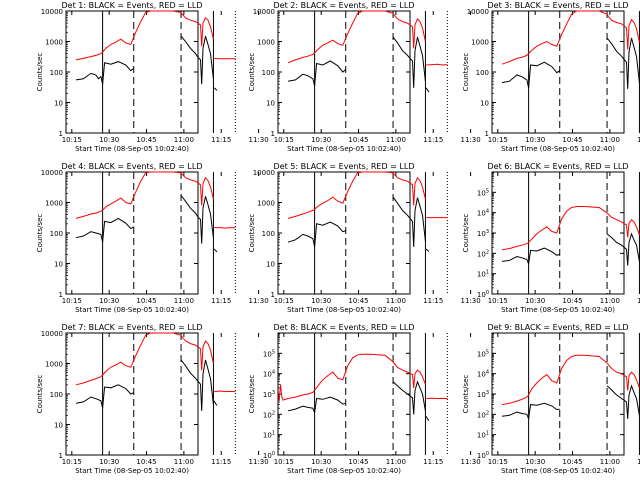 This screenshot has height=480, width=640. I want to click on y-tick-label: 10⁴, so click(269, 374).